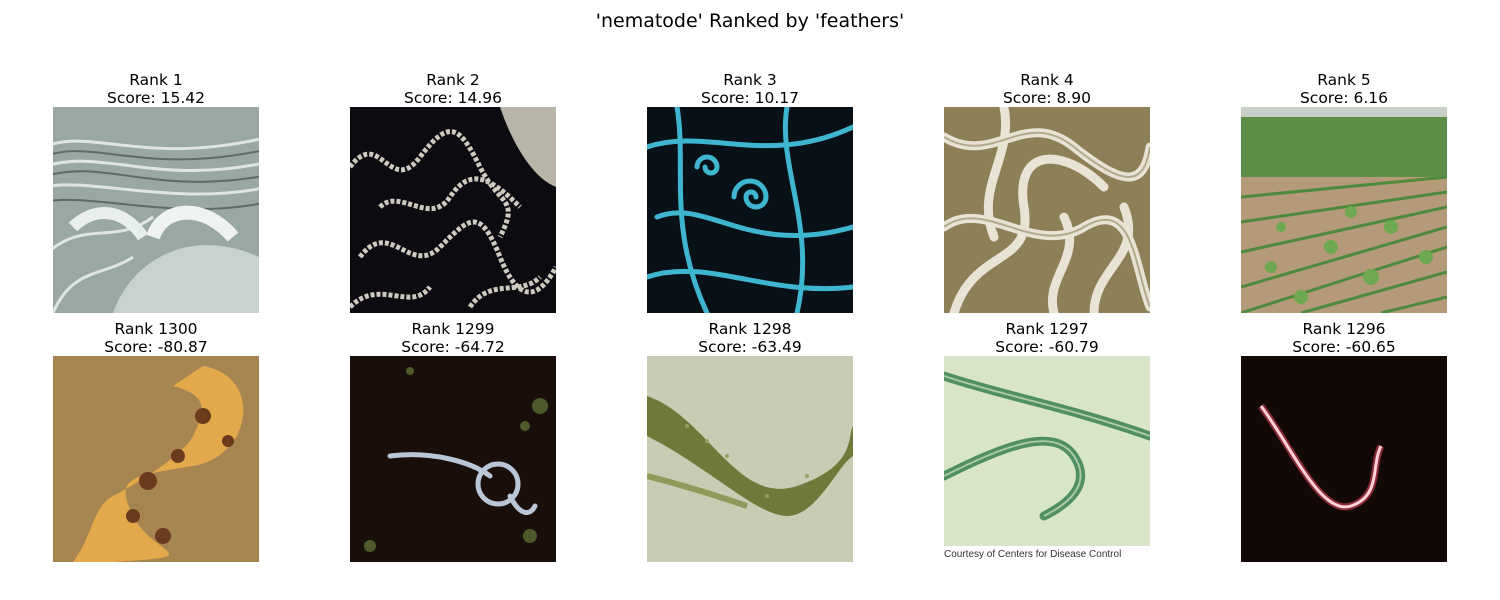  I want to click on panel-score-label: Score: -60.65, so click(1344, 347).